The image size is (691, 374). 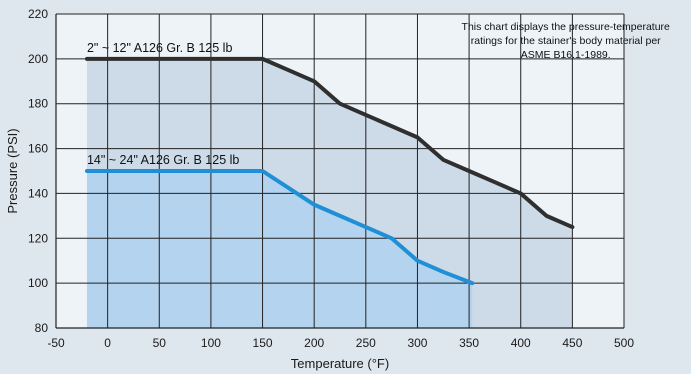 I want to click on y-tick-label: 120, so click(x=38, y=238).